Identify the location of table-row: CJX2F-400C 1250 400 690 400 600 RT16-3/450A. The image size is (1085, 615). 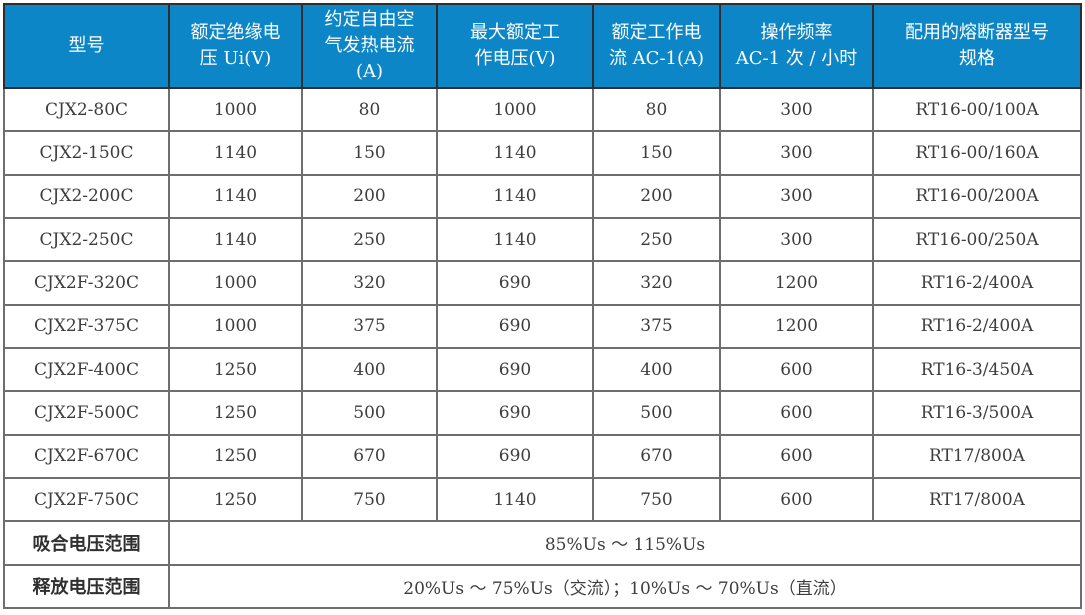
(542, 369).